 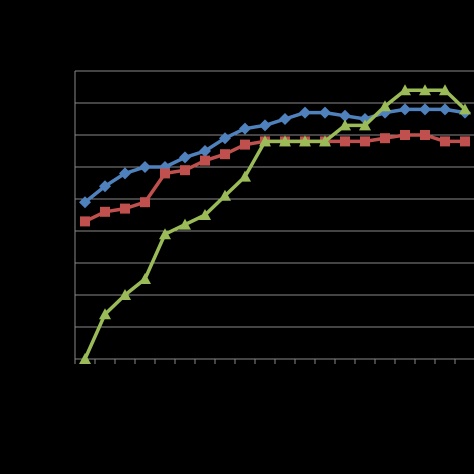 I want to click on y-tick-label: 8, so click(x=64, y=103).